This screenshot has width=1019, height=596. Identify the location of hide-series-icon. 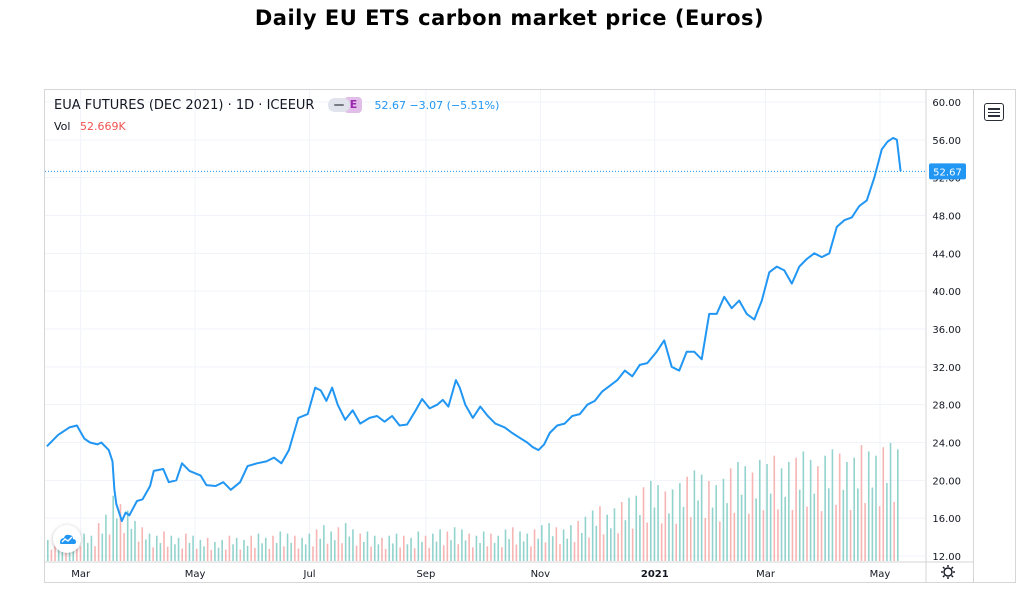
(339, 105).